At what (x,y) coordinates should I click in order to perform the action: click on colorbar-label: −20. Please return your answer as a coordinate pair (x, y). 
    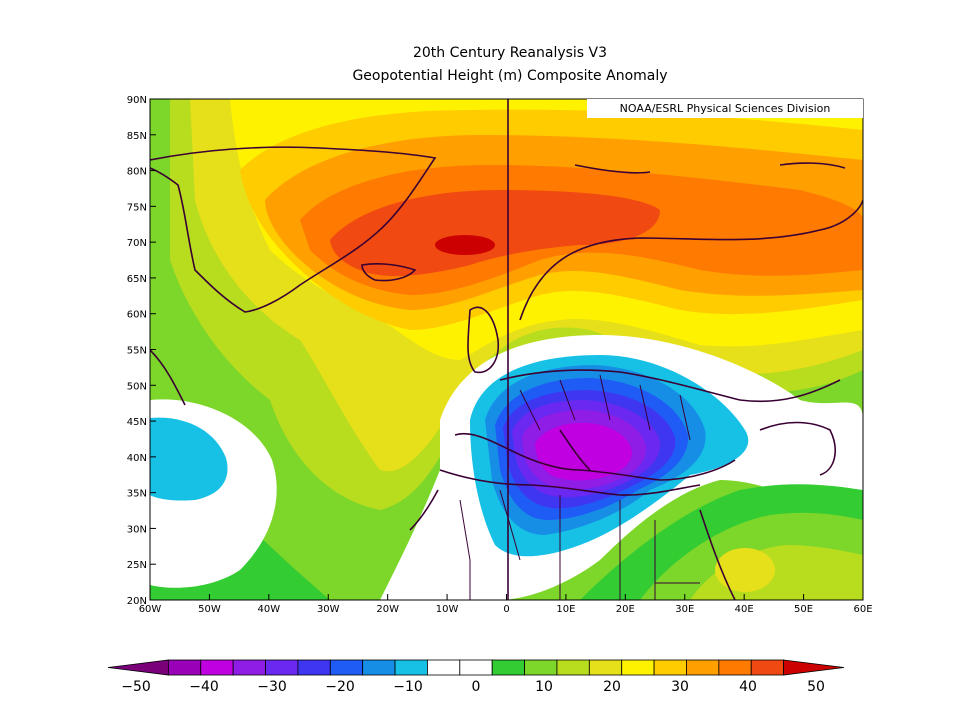
    Looking at the image, I should click on (340, 687).